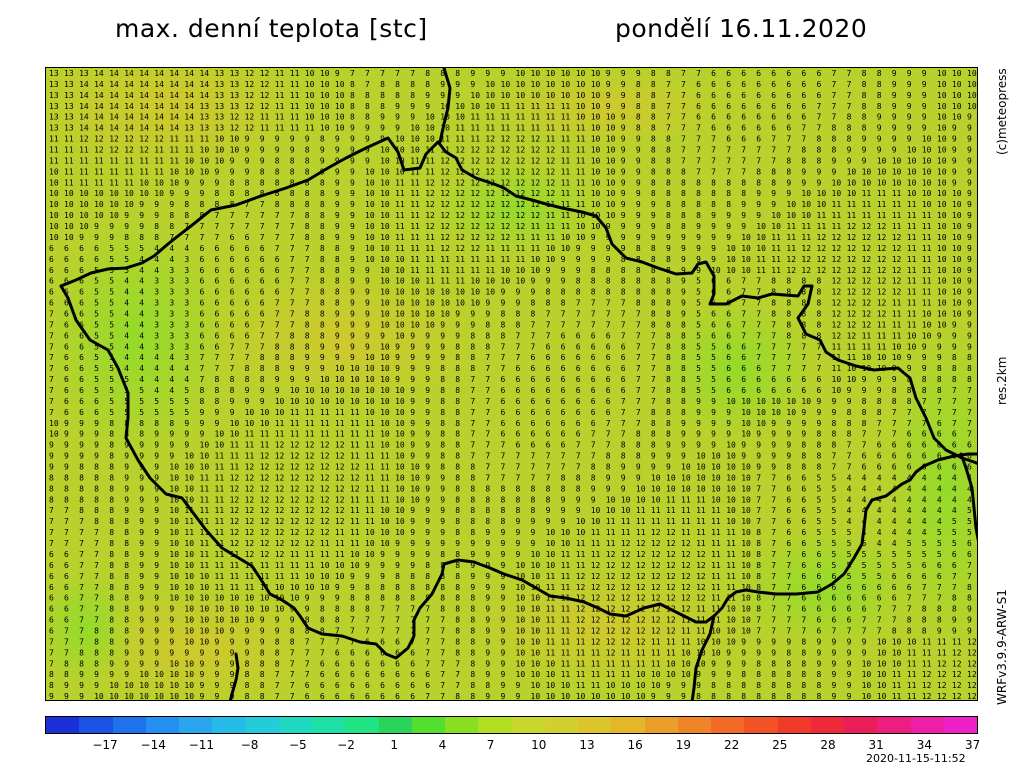  Describe the element at coordinates (156, 303) in the screenshot. I see `svg-text: 3` at that location.